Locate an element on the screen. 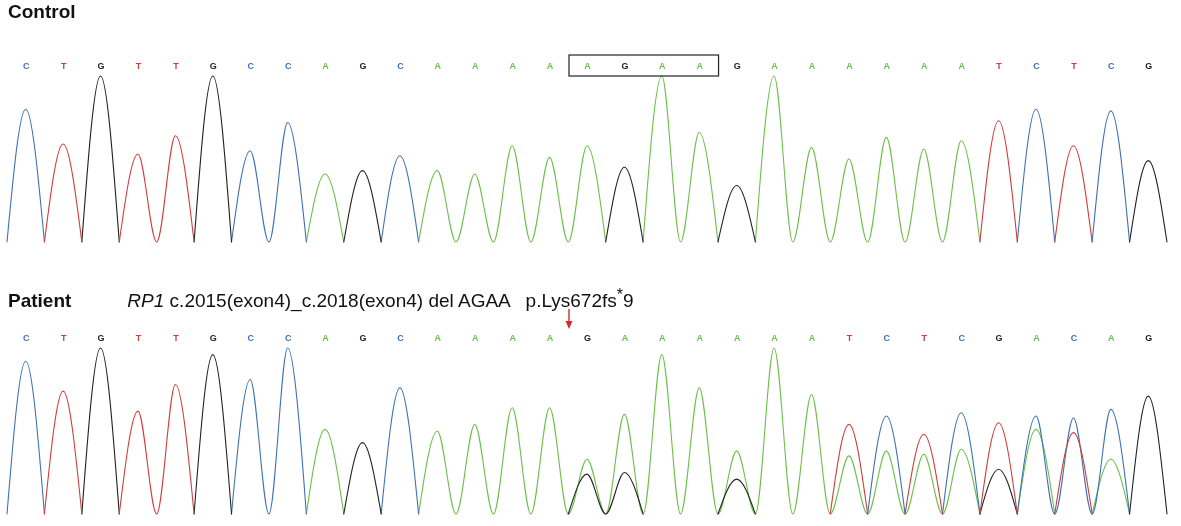  chart-title: Patient is located at coordinates (40, 301).